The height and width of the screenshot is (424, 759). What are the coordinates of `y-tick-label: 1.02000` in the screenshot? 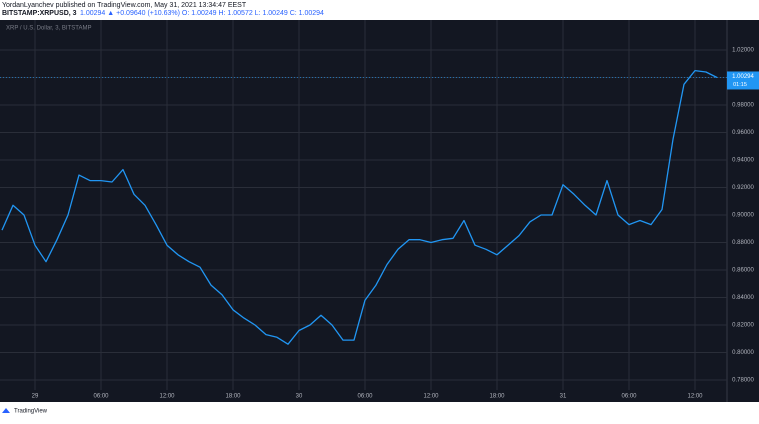 It's located at (743, 51).